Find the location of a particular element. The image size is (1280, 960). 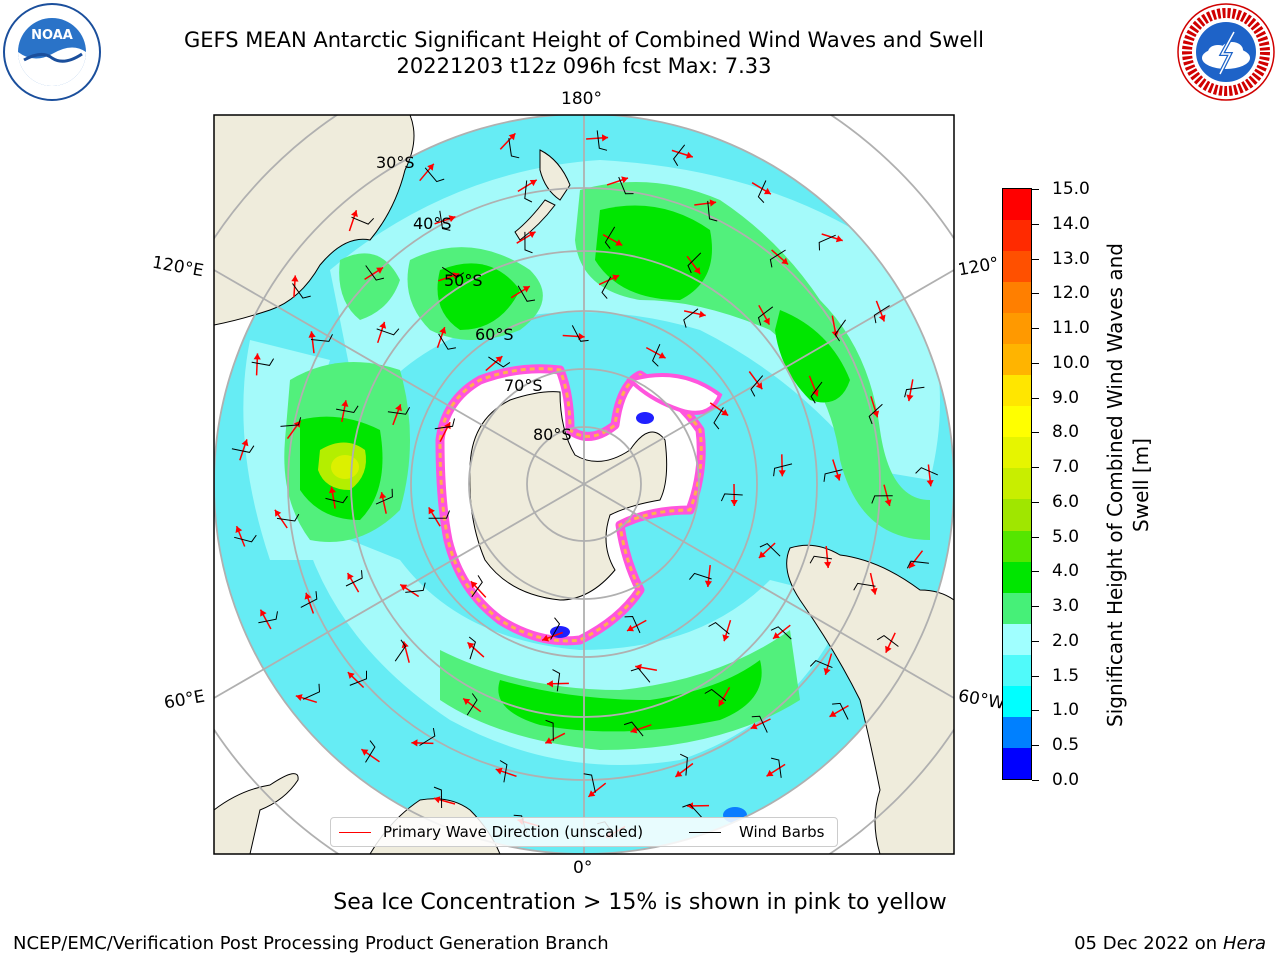

colorbar-tick-label: 4.0 is located at coordinates (1066, 571).